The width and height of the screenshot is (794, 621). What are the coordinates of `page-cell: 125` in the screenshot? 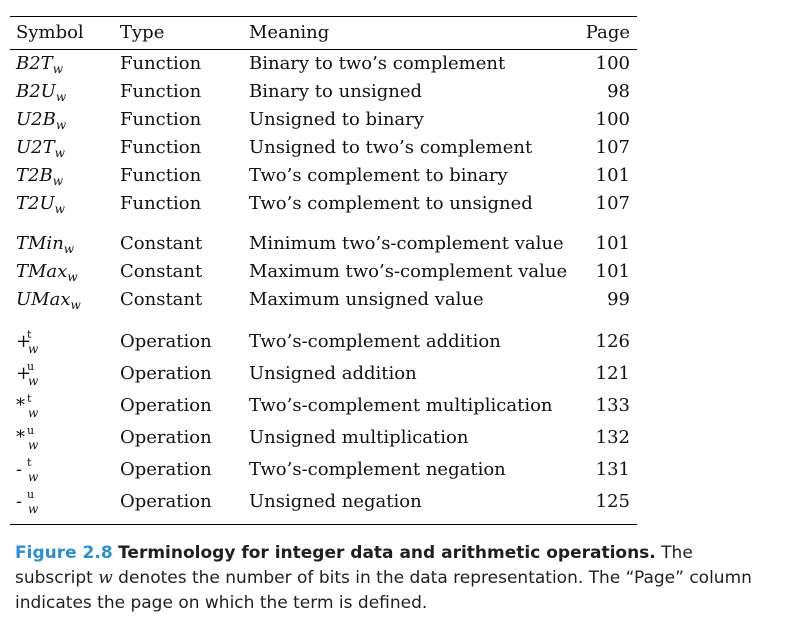 It's located at (612, 501).